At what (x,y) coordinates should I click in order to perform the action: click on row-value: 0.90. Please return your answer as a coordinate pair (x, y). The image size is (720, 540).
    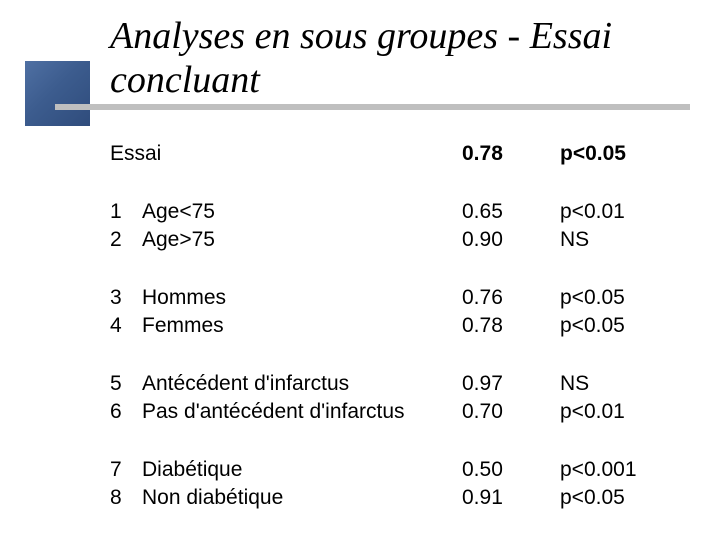
    Looking at the image, I should click on (482, 239).